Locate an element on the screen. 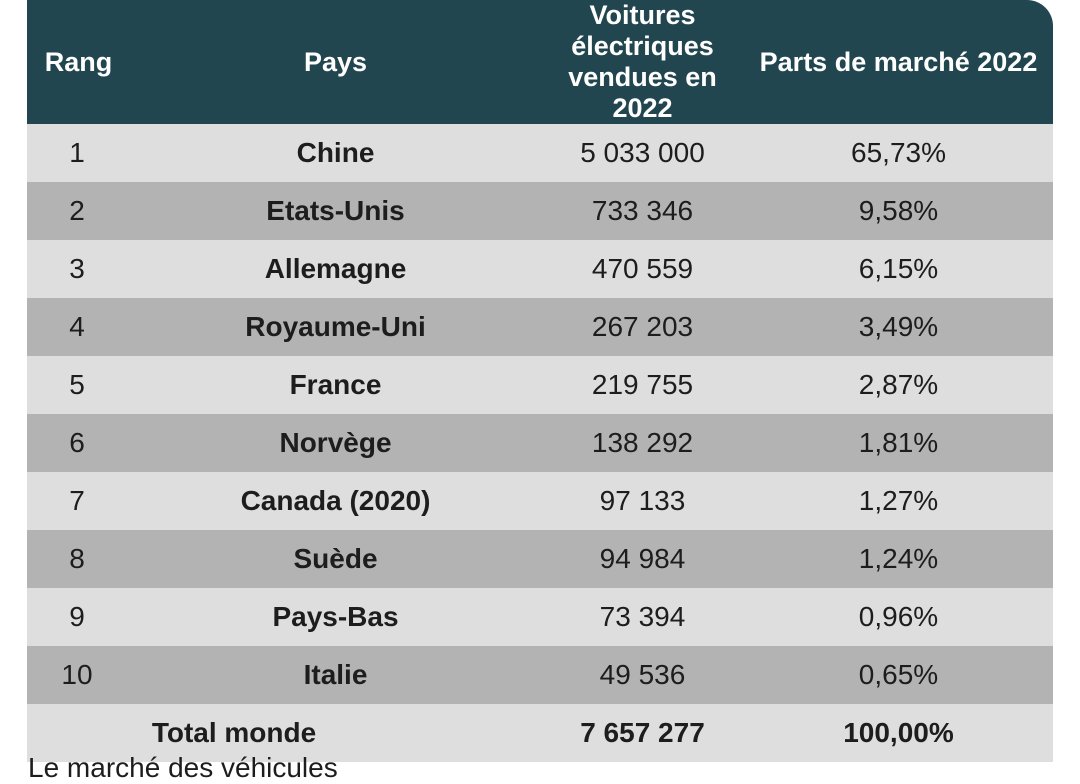 This screenshot has width=1080, height=784. share-cell: 1,81% is located at coordinates (898, 442).